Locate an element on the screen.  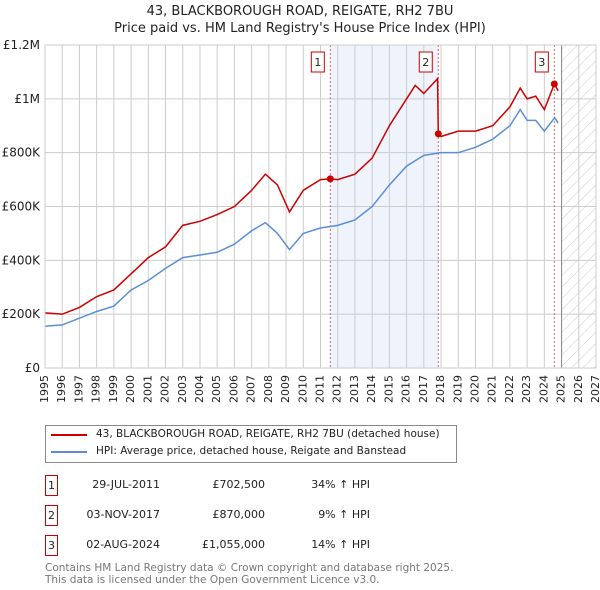
x-tick-label: 1998 is located at coordinates (96, 389).